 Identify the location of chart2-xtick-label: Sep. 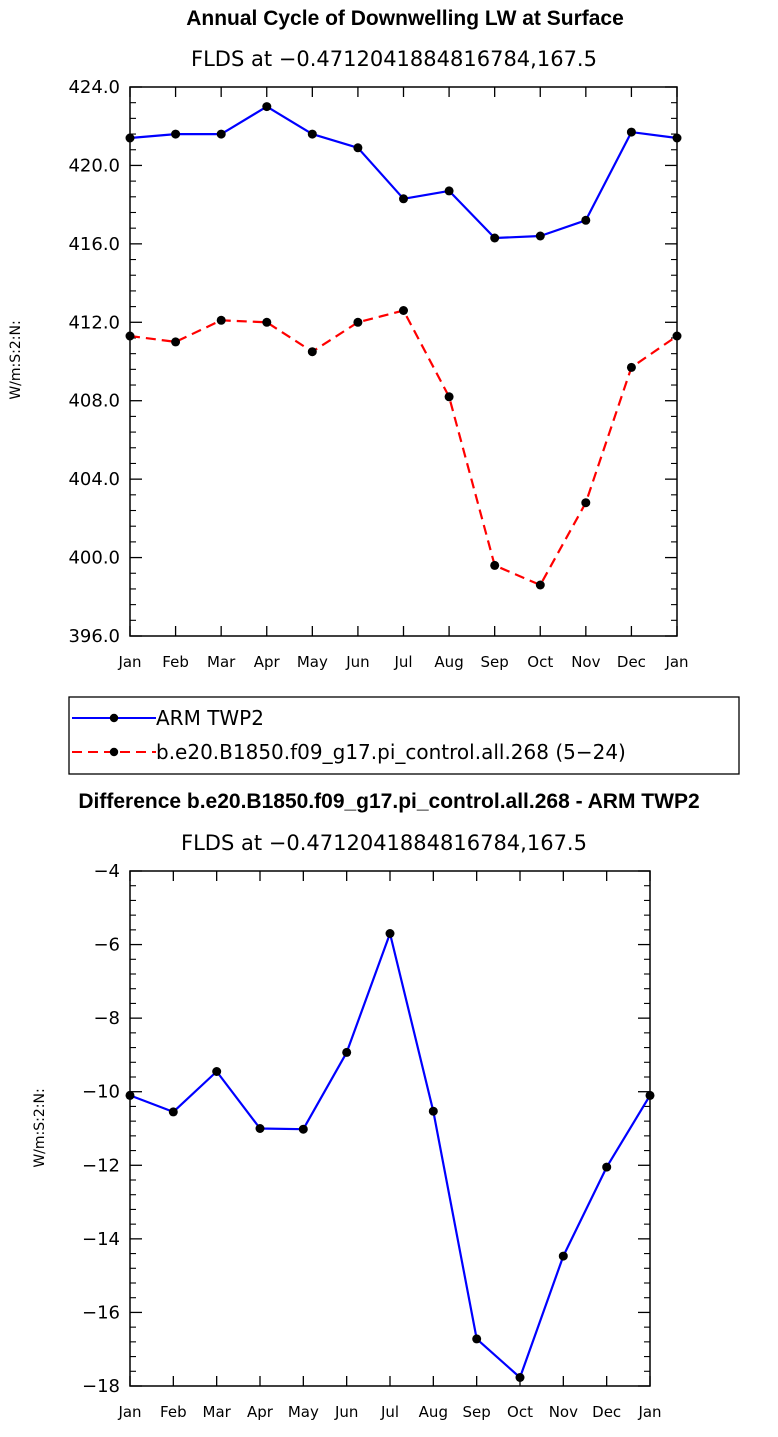
(477, 1412).